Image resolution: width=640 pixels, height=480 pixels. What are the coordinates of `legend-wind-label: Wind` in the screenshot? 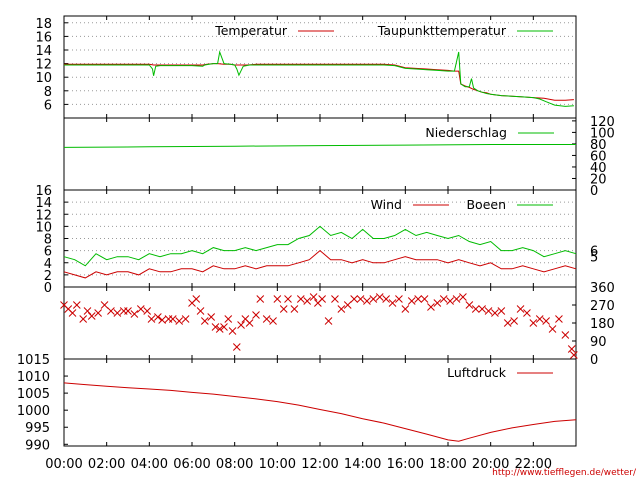 It's located at (386, 204).